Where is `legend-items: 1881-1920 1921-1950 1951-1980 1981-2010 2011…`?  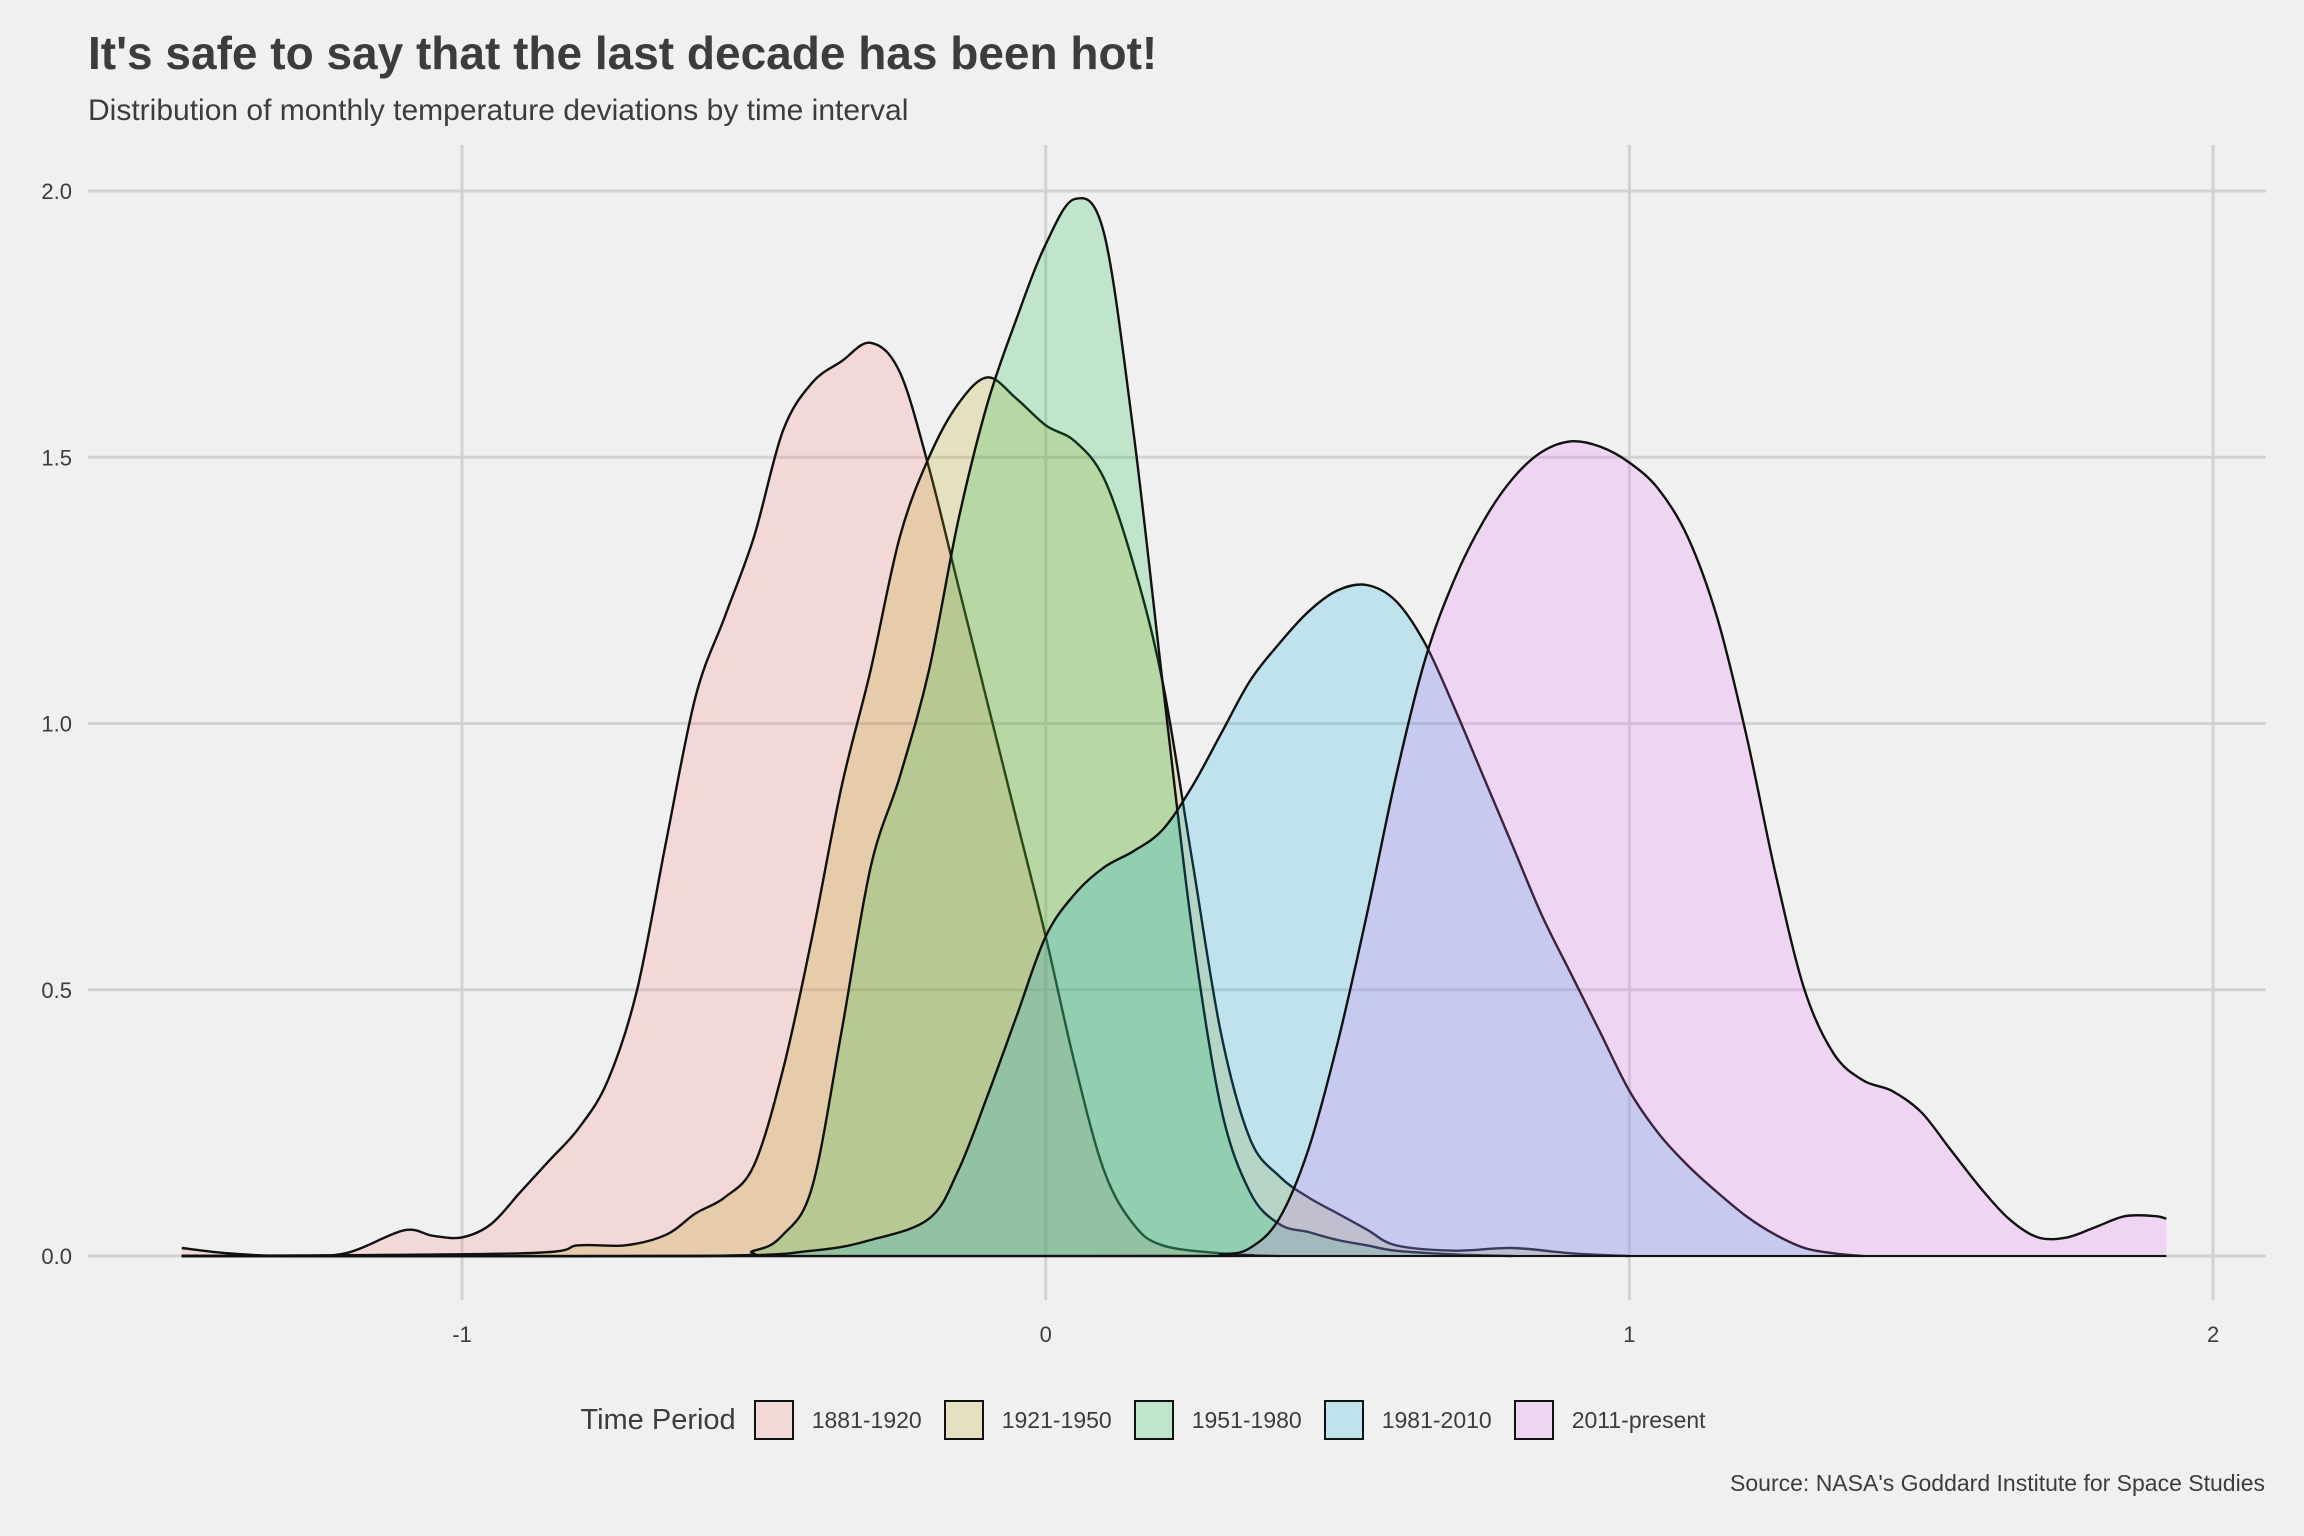 legend-items: 1881-1920 1921-1950 1951-1980 1981-2010 2011… is located at coordinates (1240, 1420).